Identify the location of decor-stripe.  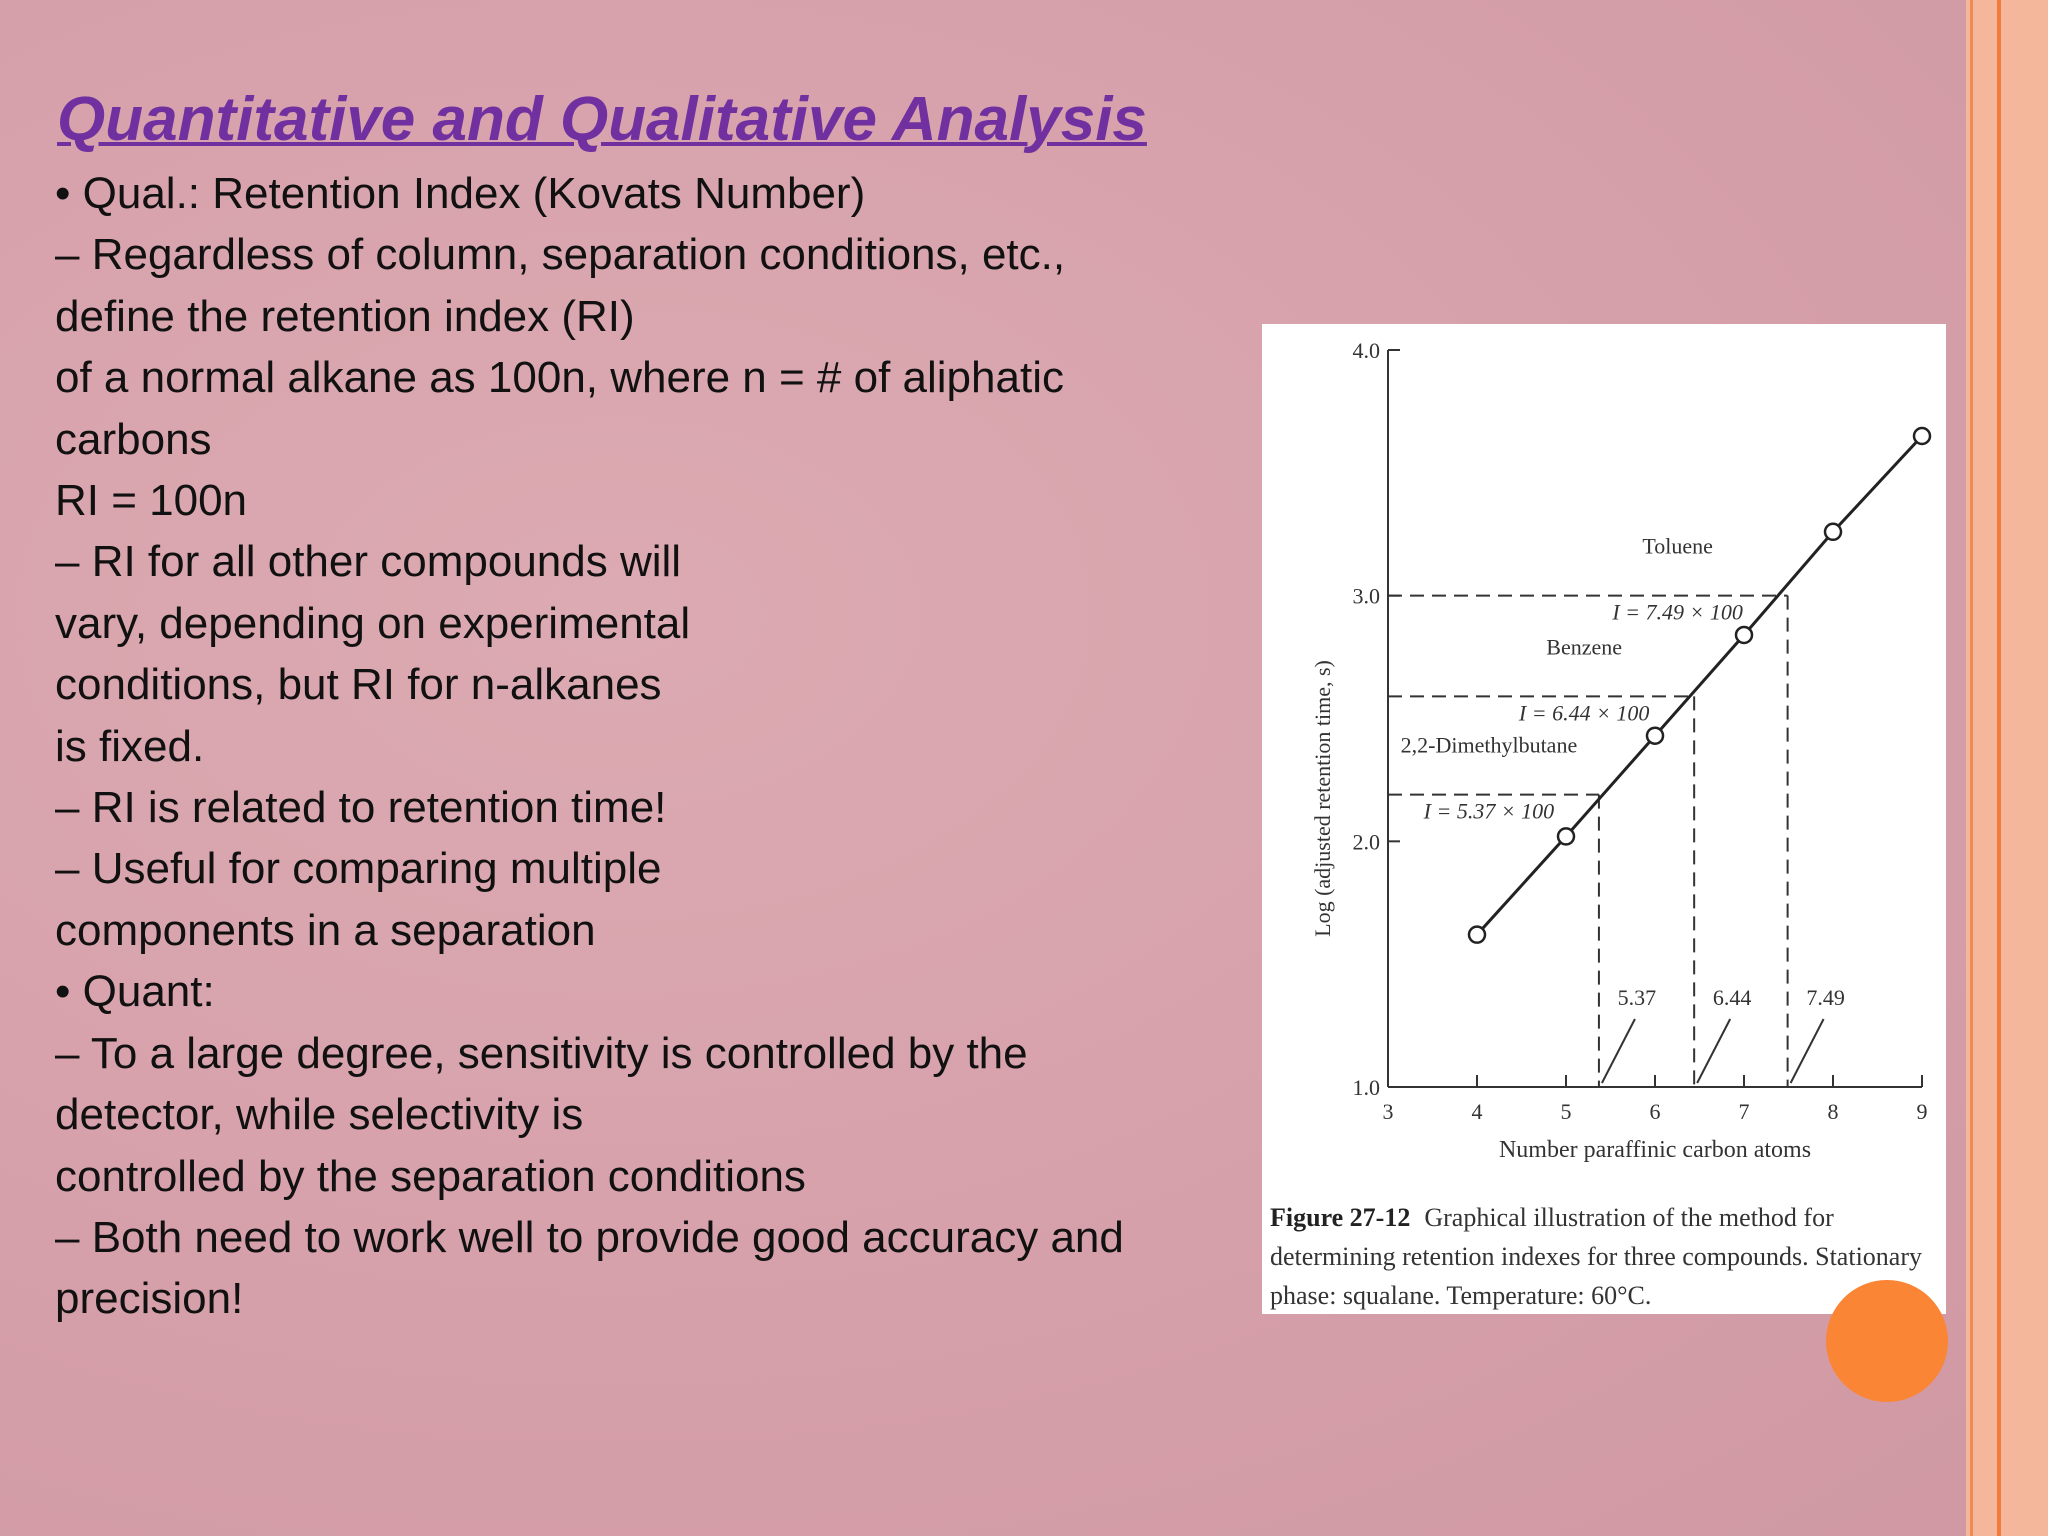
(2007, 768).